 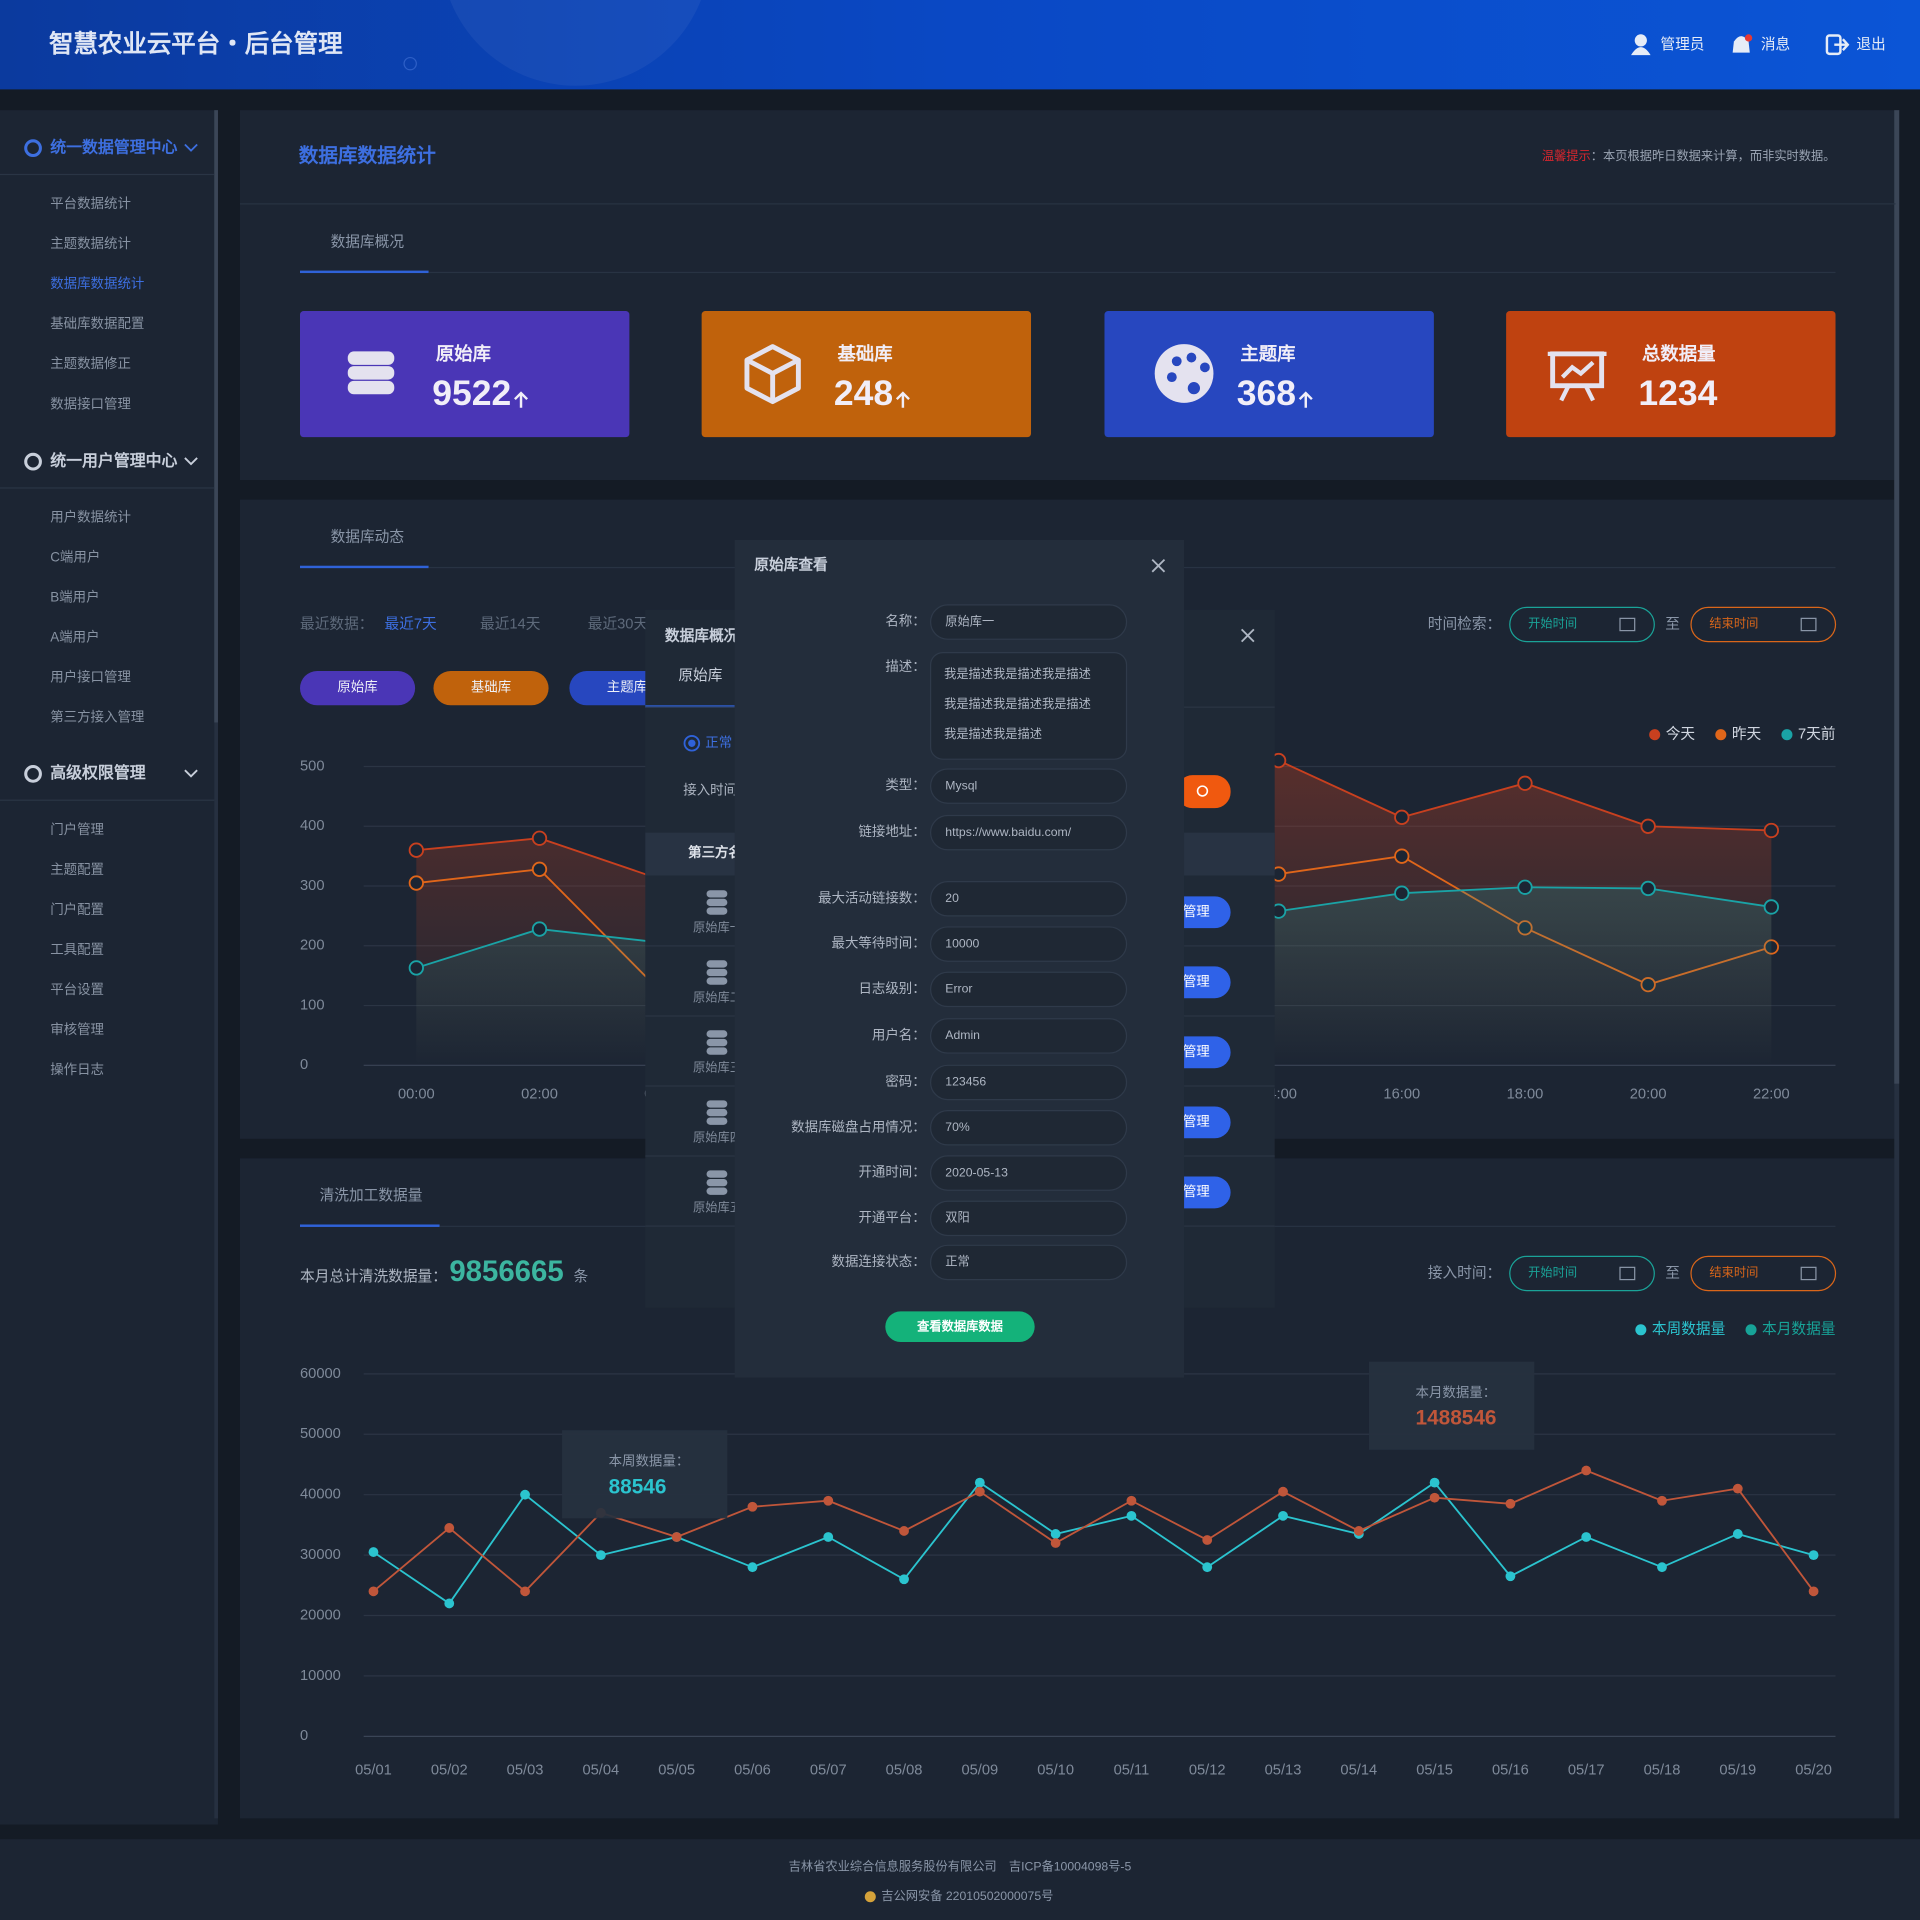 I want to click on menu-item: 基础库数据配置, so click(x=97, y=323).